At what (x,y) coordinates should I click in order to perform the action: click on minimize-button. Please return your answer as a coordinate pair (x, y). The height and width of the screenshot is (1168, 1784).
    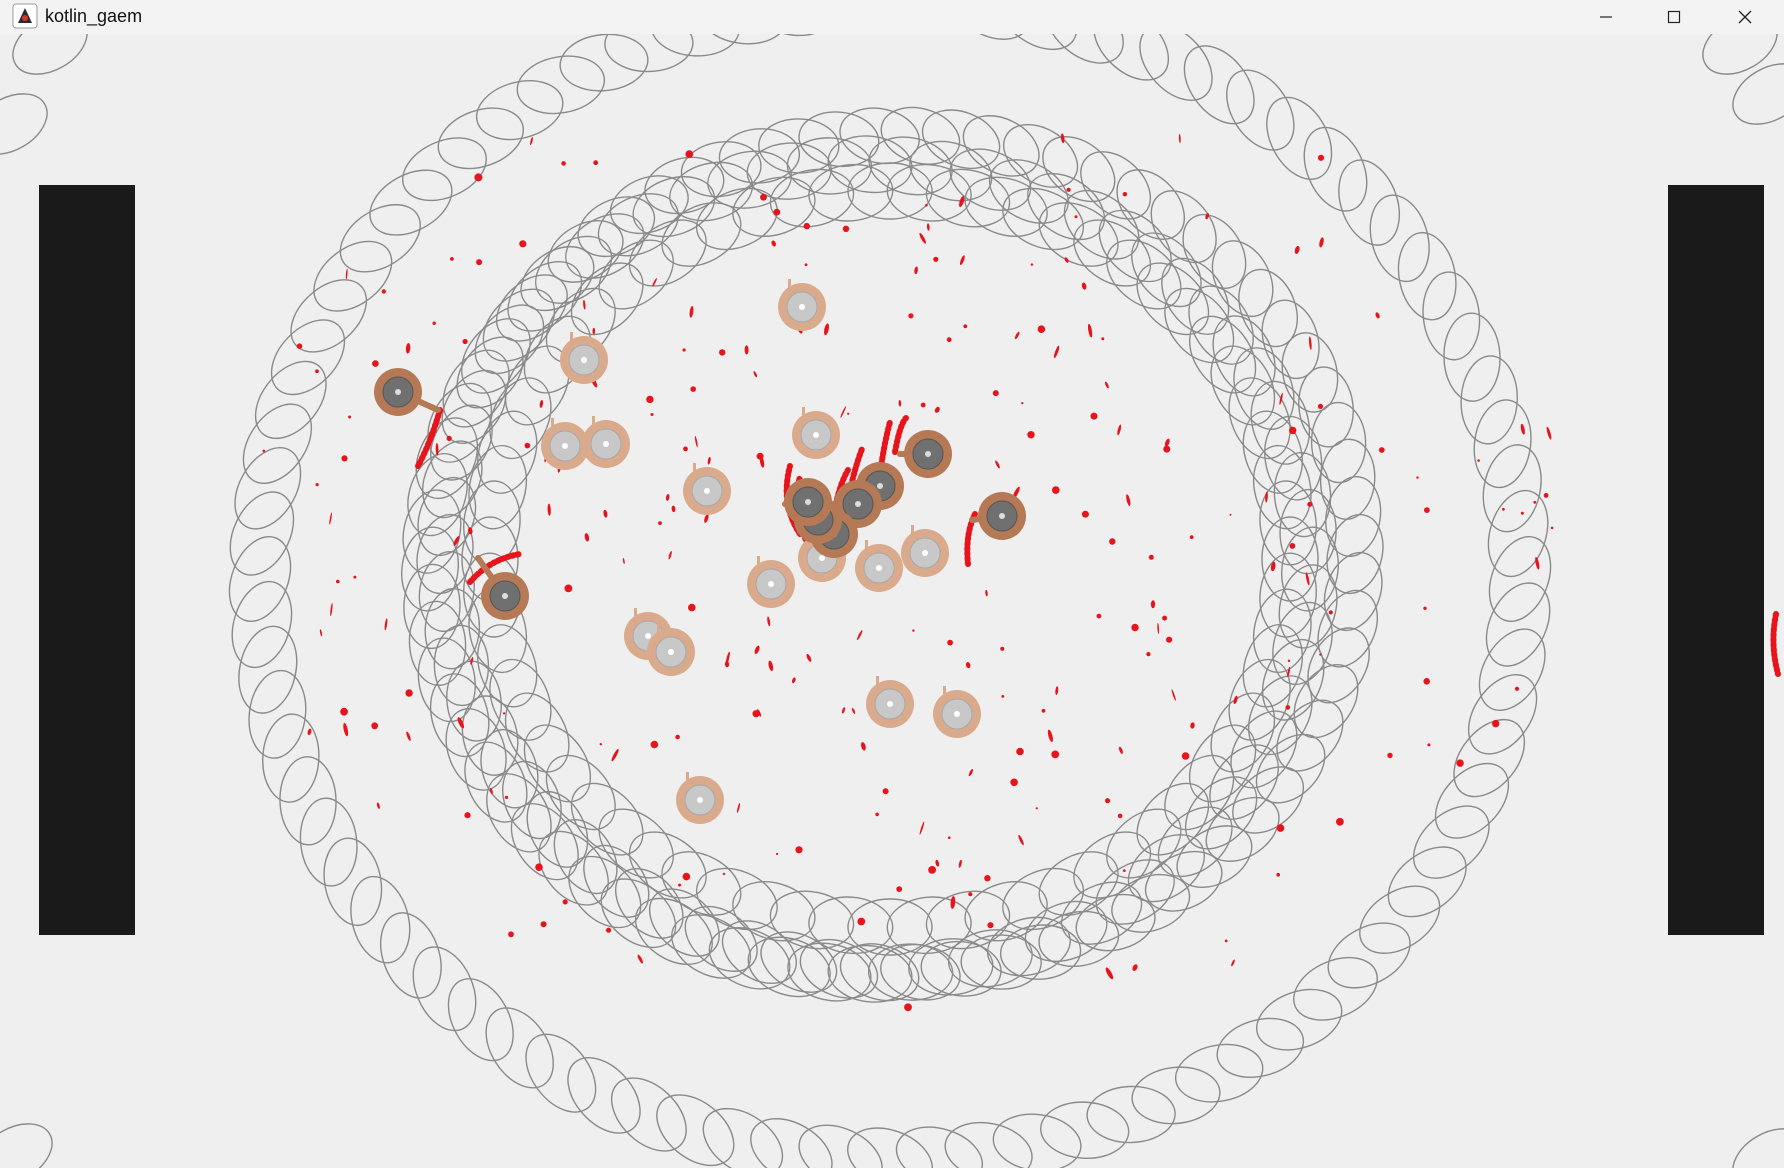
    Looking at the image, I should click on (1606, 17).